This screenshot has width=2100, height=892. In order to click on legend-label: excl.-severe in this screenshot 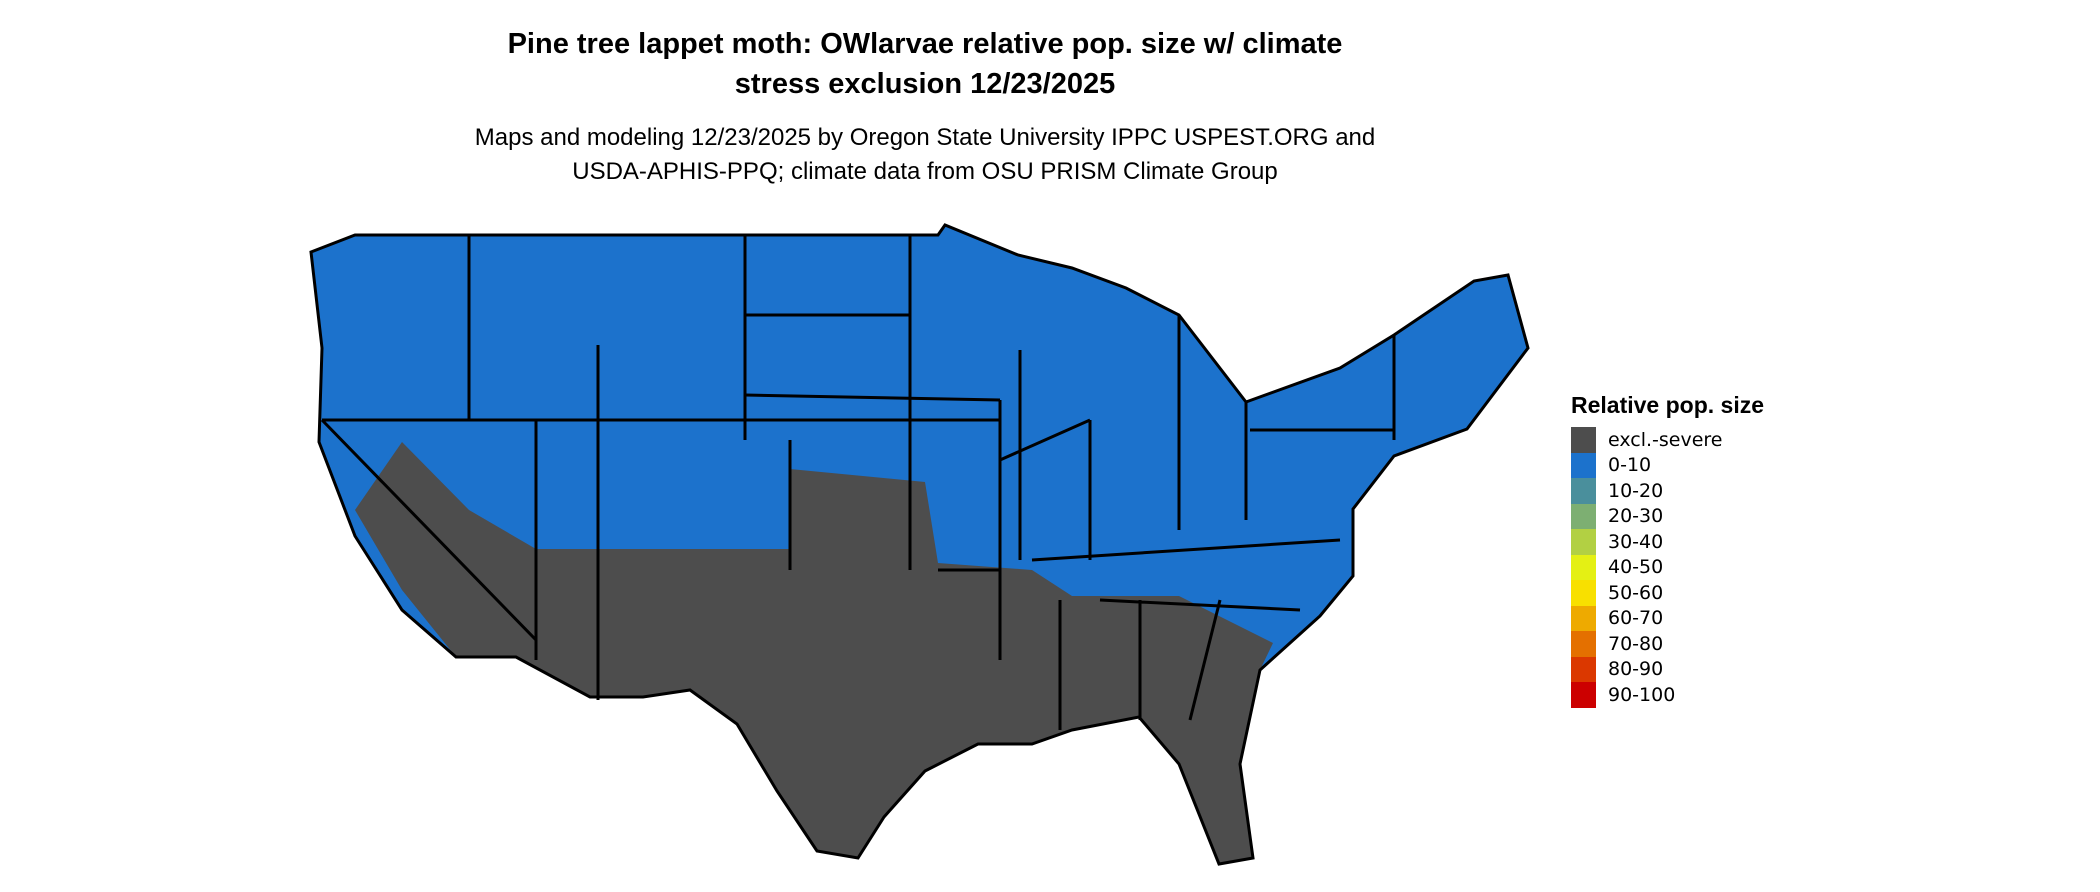, I will do `click(1665, 439)`.